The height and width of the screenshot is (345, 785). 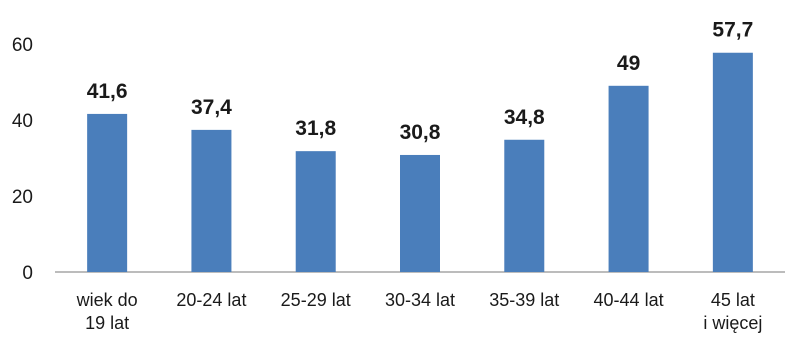 I want to click on category-label: 20-24 lat, so click(x=211, y=300).